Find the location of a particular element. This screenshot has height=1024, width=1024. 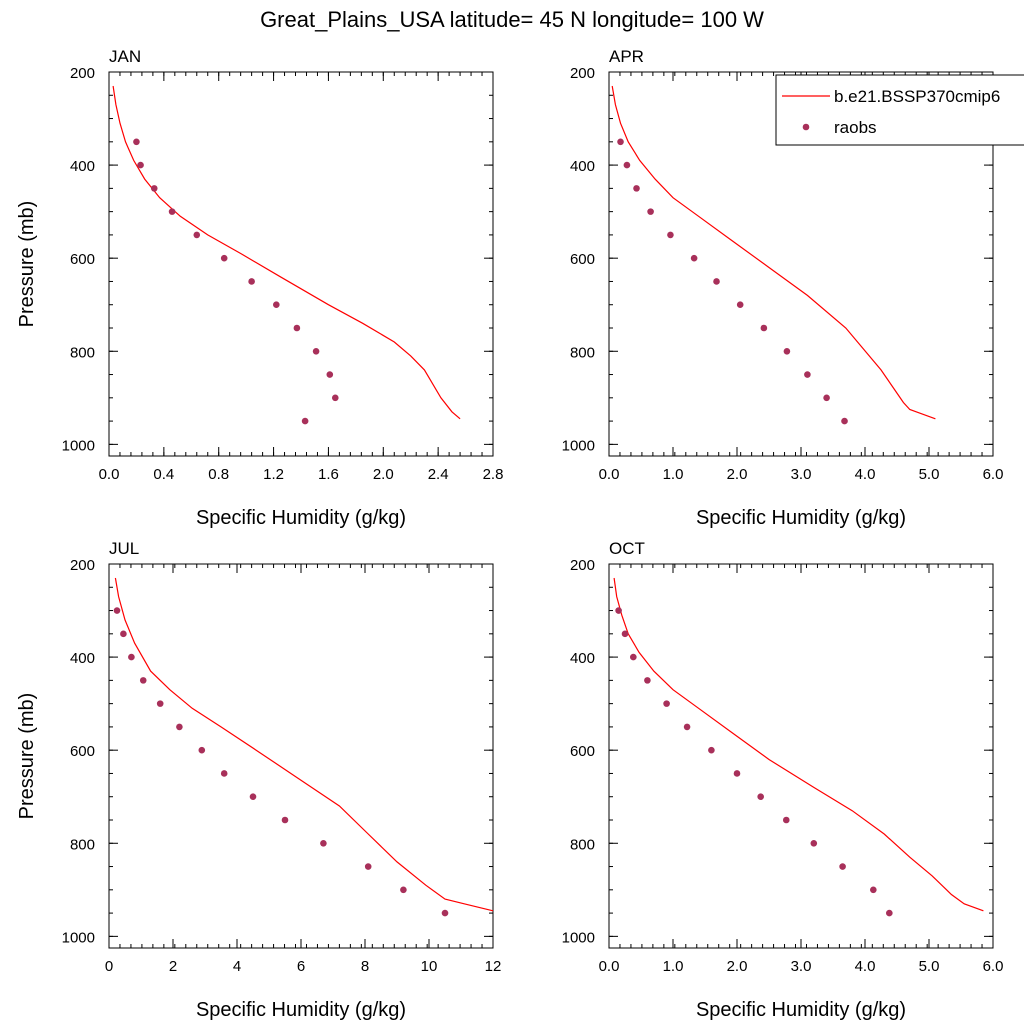

x-tick-label: 6 is located at coordinates (301, 966).